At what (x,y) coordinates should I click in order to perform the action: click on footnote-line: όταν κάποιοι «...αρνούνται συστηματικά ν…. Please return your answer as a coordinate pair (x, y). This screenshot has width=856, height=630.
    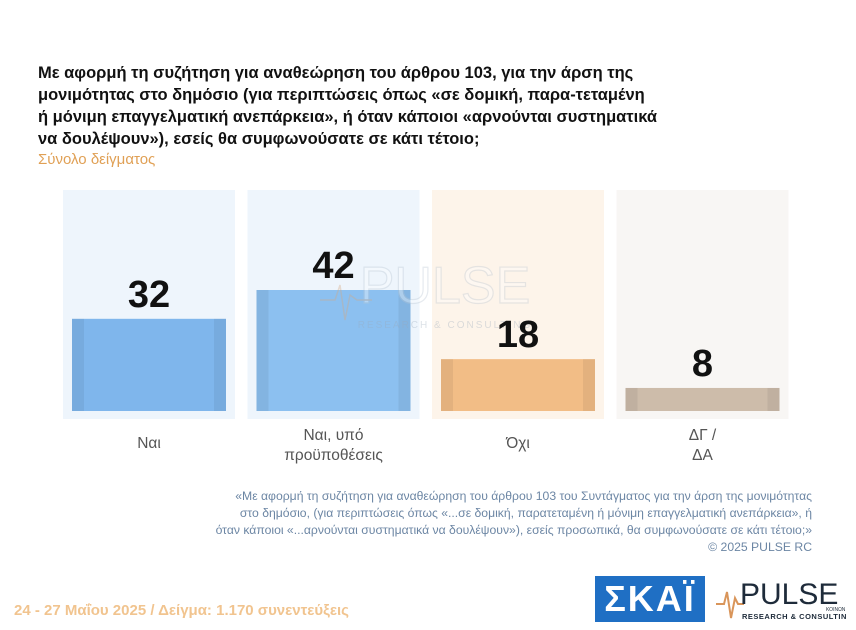
    Looking at the image, I should click on (513, 530).